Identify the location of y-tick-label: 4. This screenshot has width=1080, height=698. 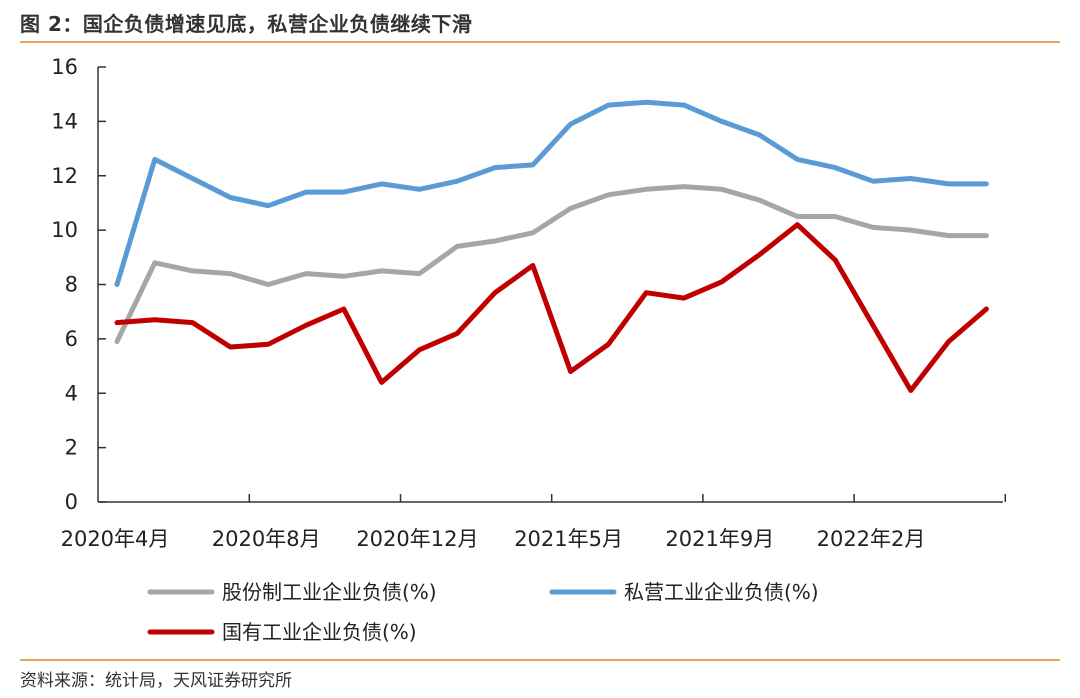
(71, 393).